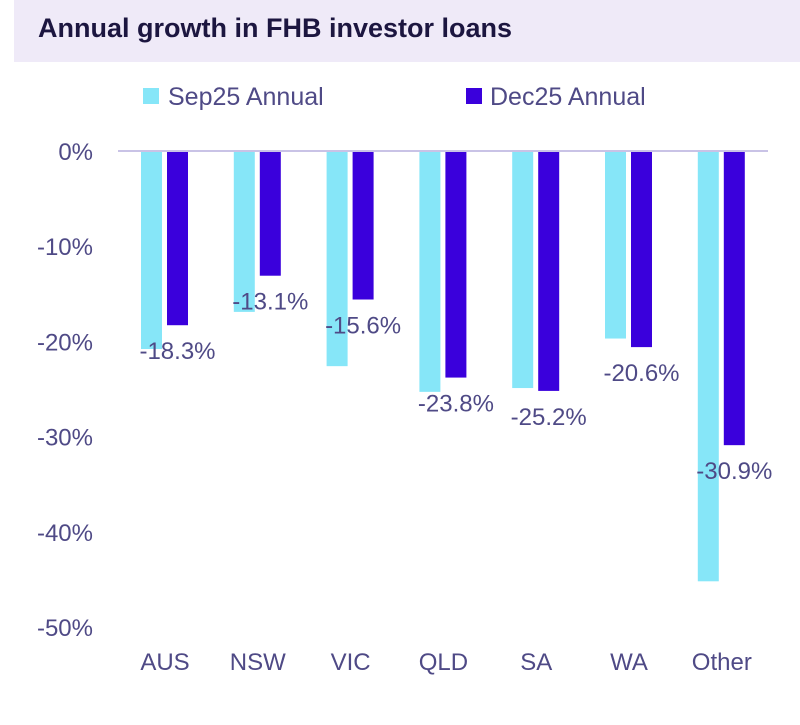 The width and height of the screenshot is (800, 725). Describe the element at coordinates (270, 302) in the screenshot. I see `data-label-nsw: -13.1%` at that location.